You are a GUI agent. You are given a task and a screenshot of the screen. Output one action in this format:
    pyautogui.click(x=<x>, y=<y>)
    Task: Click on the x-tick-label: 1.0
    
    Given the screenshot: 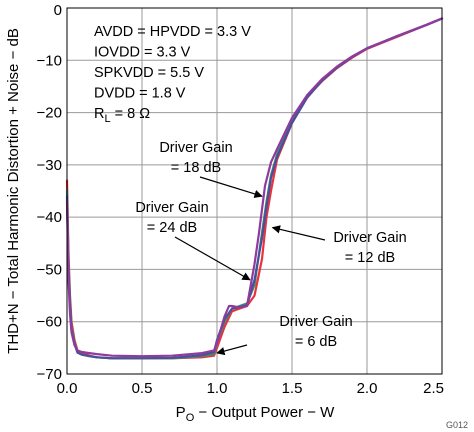 What is the action you would take?
    pyautogui.click(x=217, y=388)
    